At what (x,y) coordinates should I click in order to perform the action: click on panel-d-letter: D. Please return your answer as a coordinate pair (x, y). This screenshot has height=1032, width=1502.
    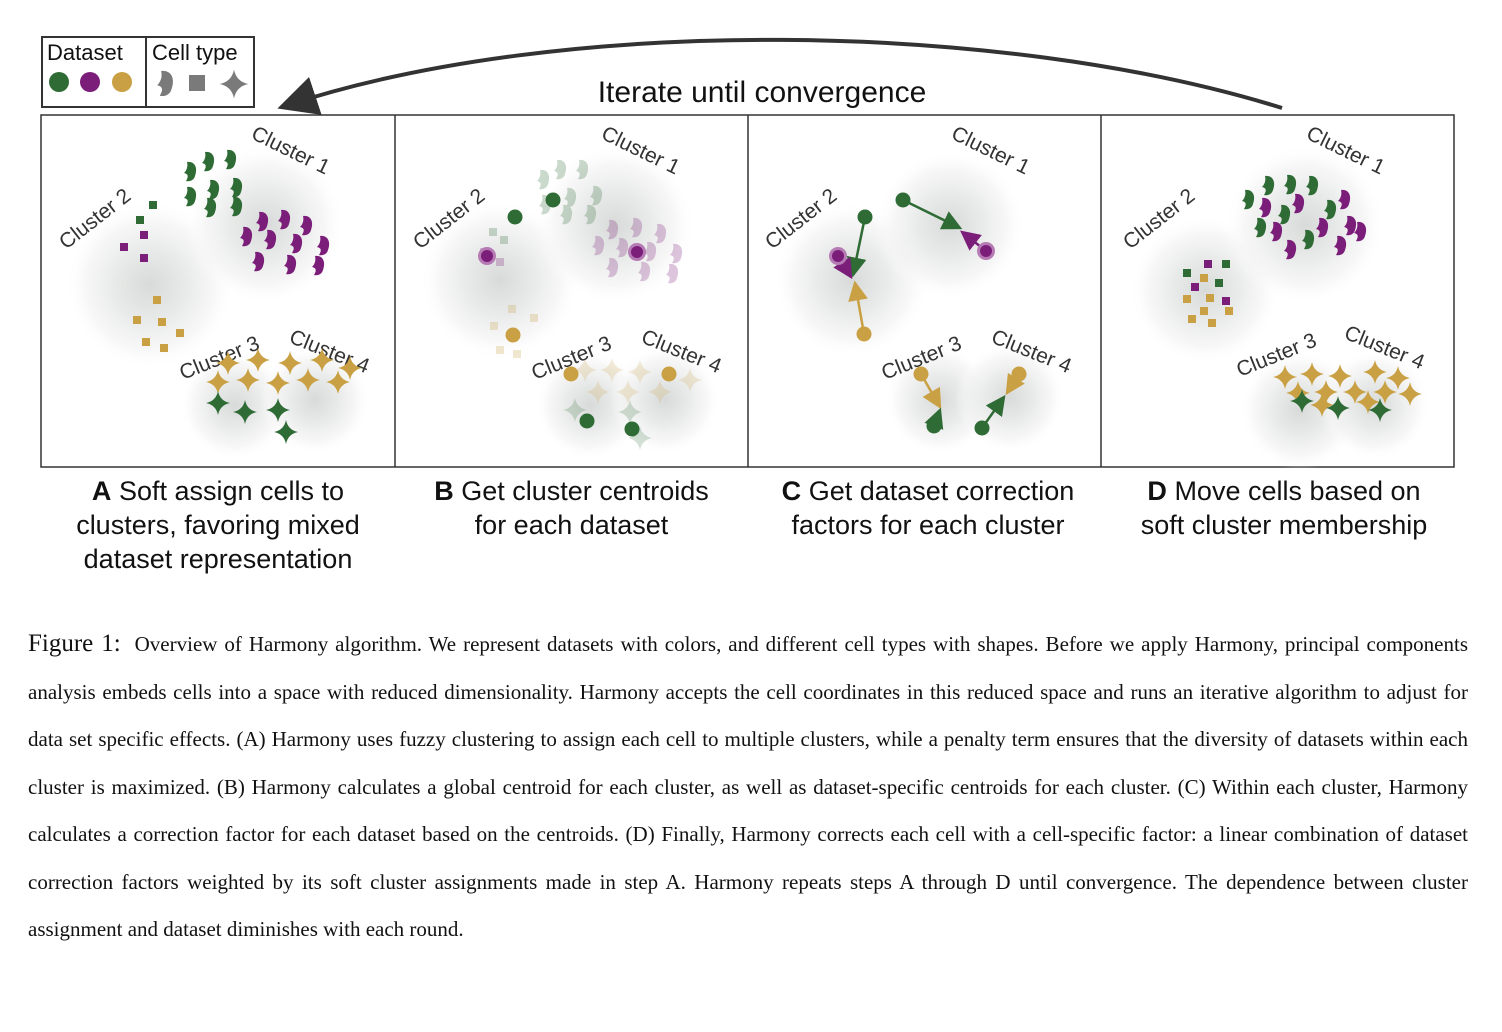
    Looking at the image, I should click on (1157, 491).